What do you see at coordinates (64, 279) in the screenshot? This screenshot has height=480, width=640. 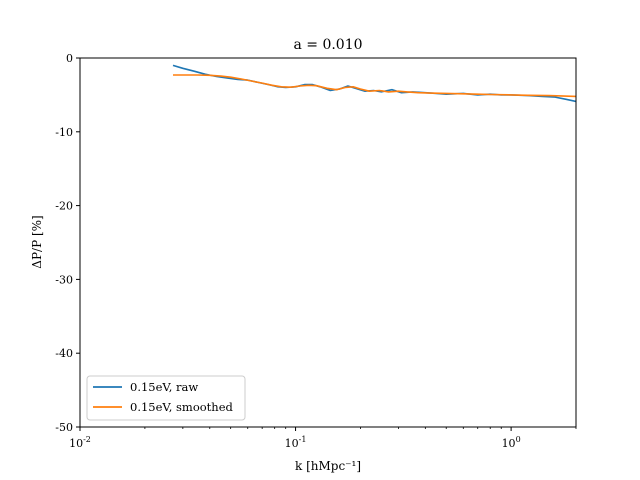 I see `y-tick-label: -30` at bounding box center [64, 279].